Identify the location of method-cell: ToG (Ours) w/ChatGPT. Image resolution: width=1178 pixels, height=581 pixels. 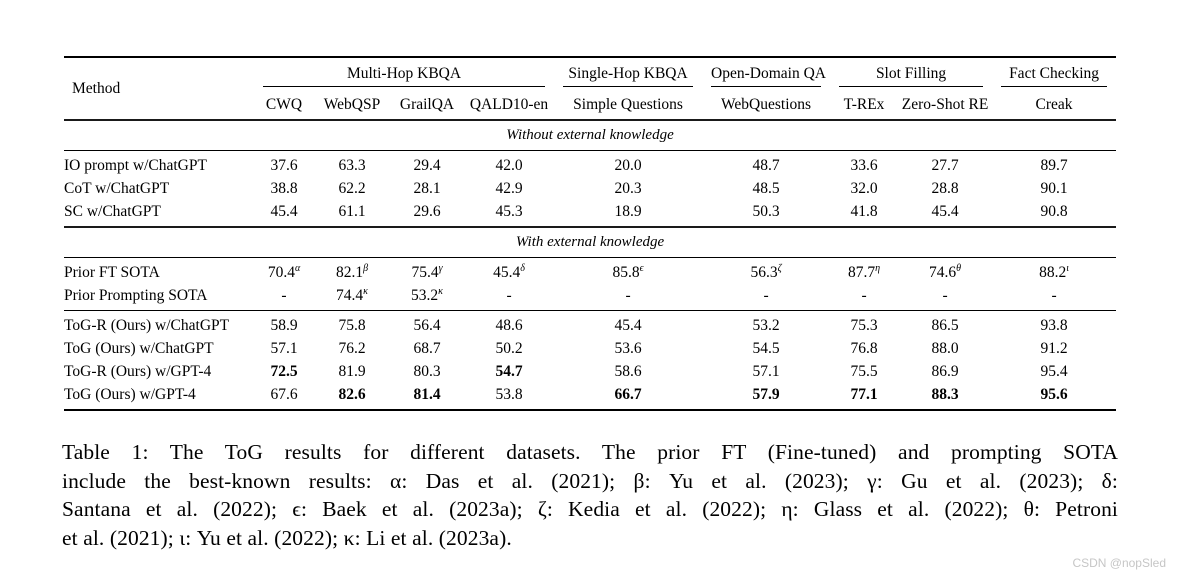
(139, 348).